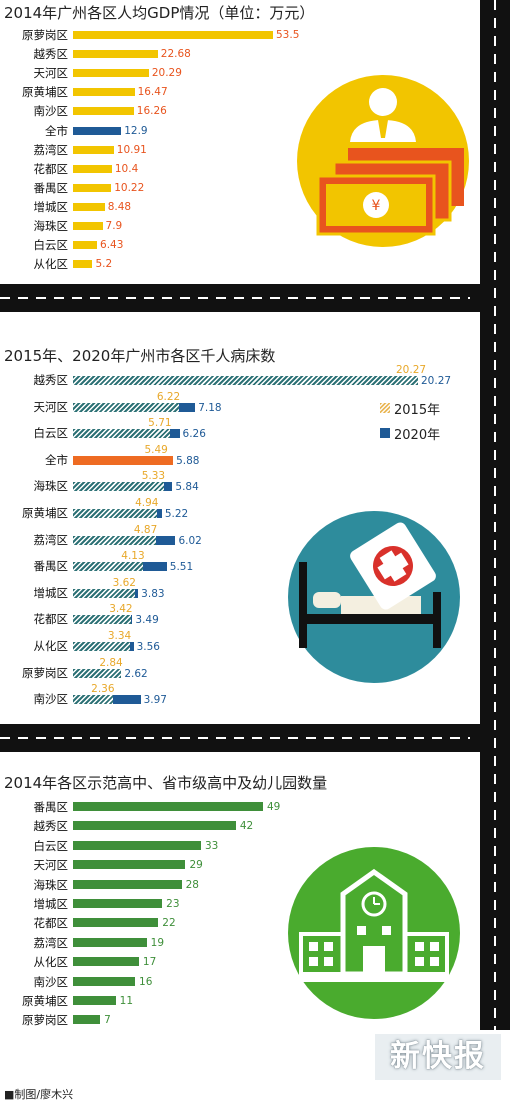 Image resolution: width=510 pixels, height=1106 pixels. Describe the element at coordinates (51, 923) in the screenshot. I see `category-label: 花都区` at that location.